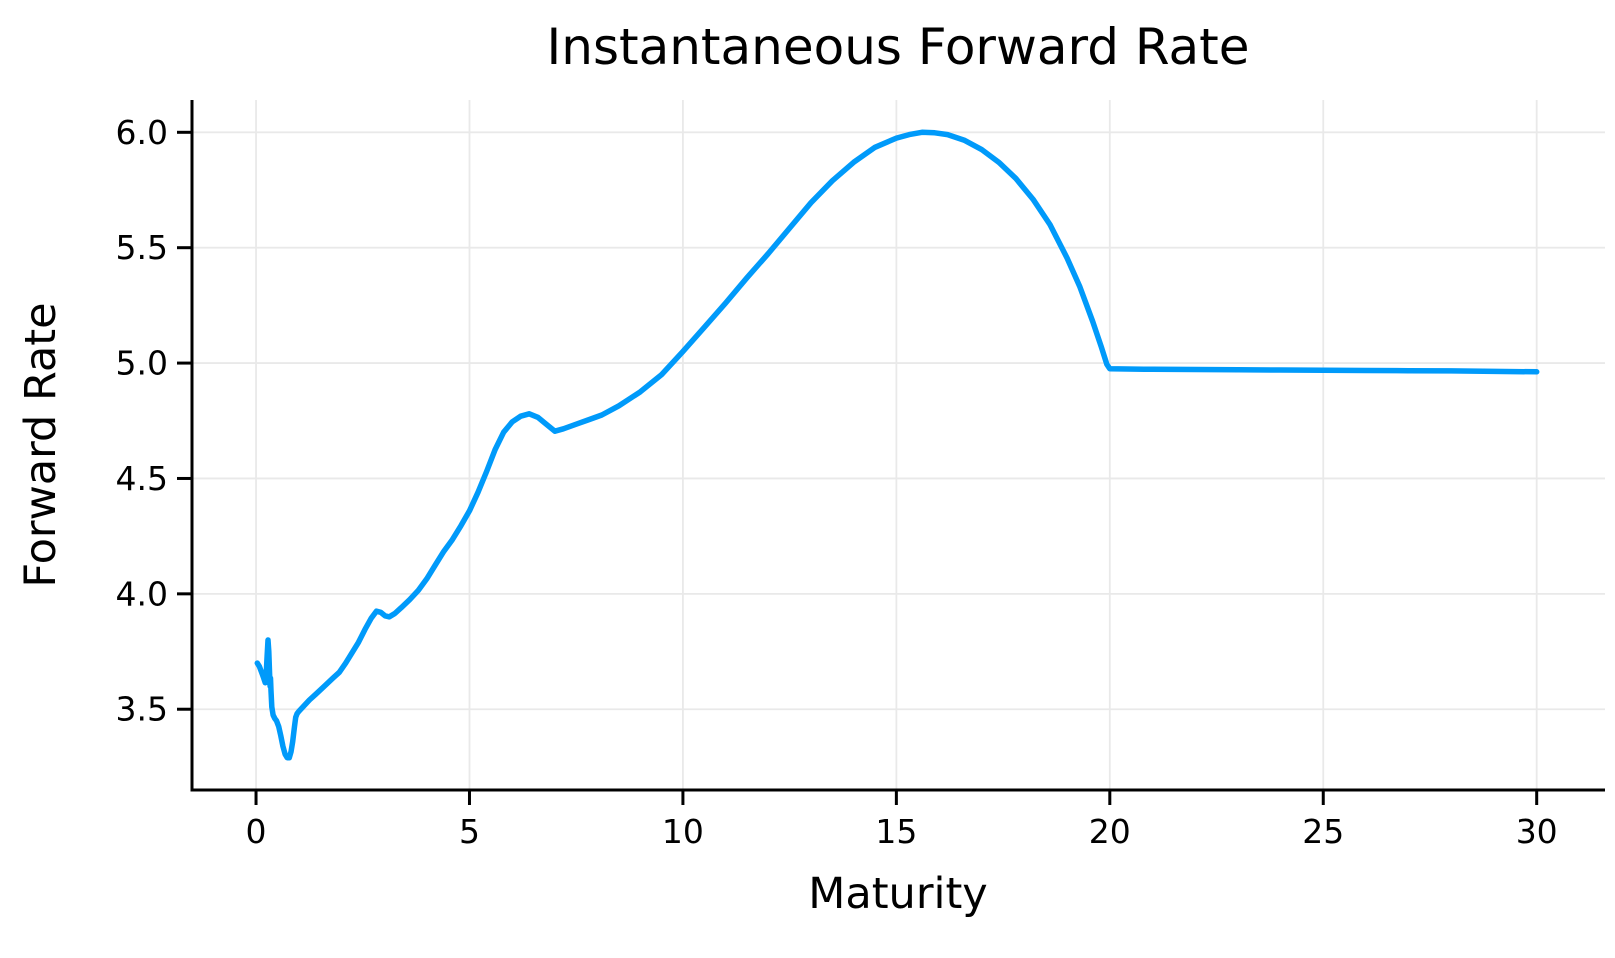 This screenshot has height=958, width=1615. What do you see at coordinates (142, 132) in the screenshot?
I see `y-tick-label: 6.0` at bounding box center [142, 132].